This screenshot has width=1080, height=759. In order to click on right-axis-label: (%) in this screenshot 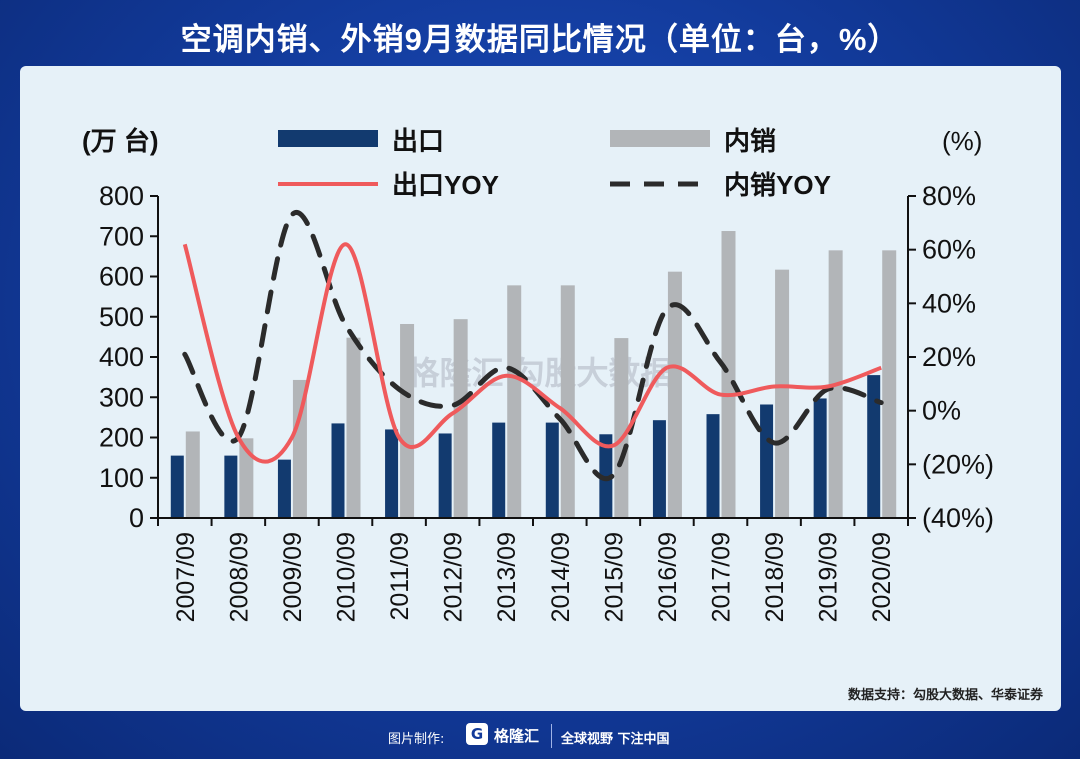, I will do `click(962, 141)`.